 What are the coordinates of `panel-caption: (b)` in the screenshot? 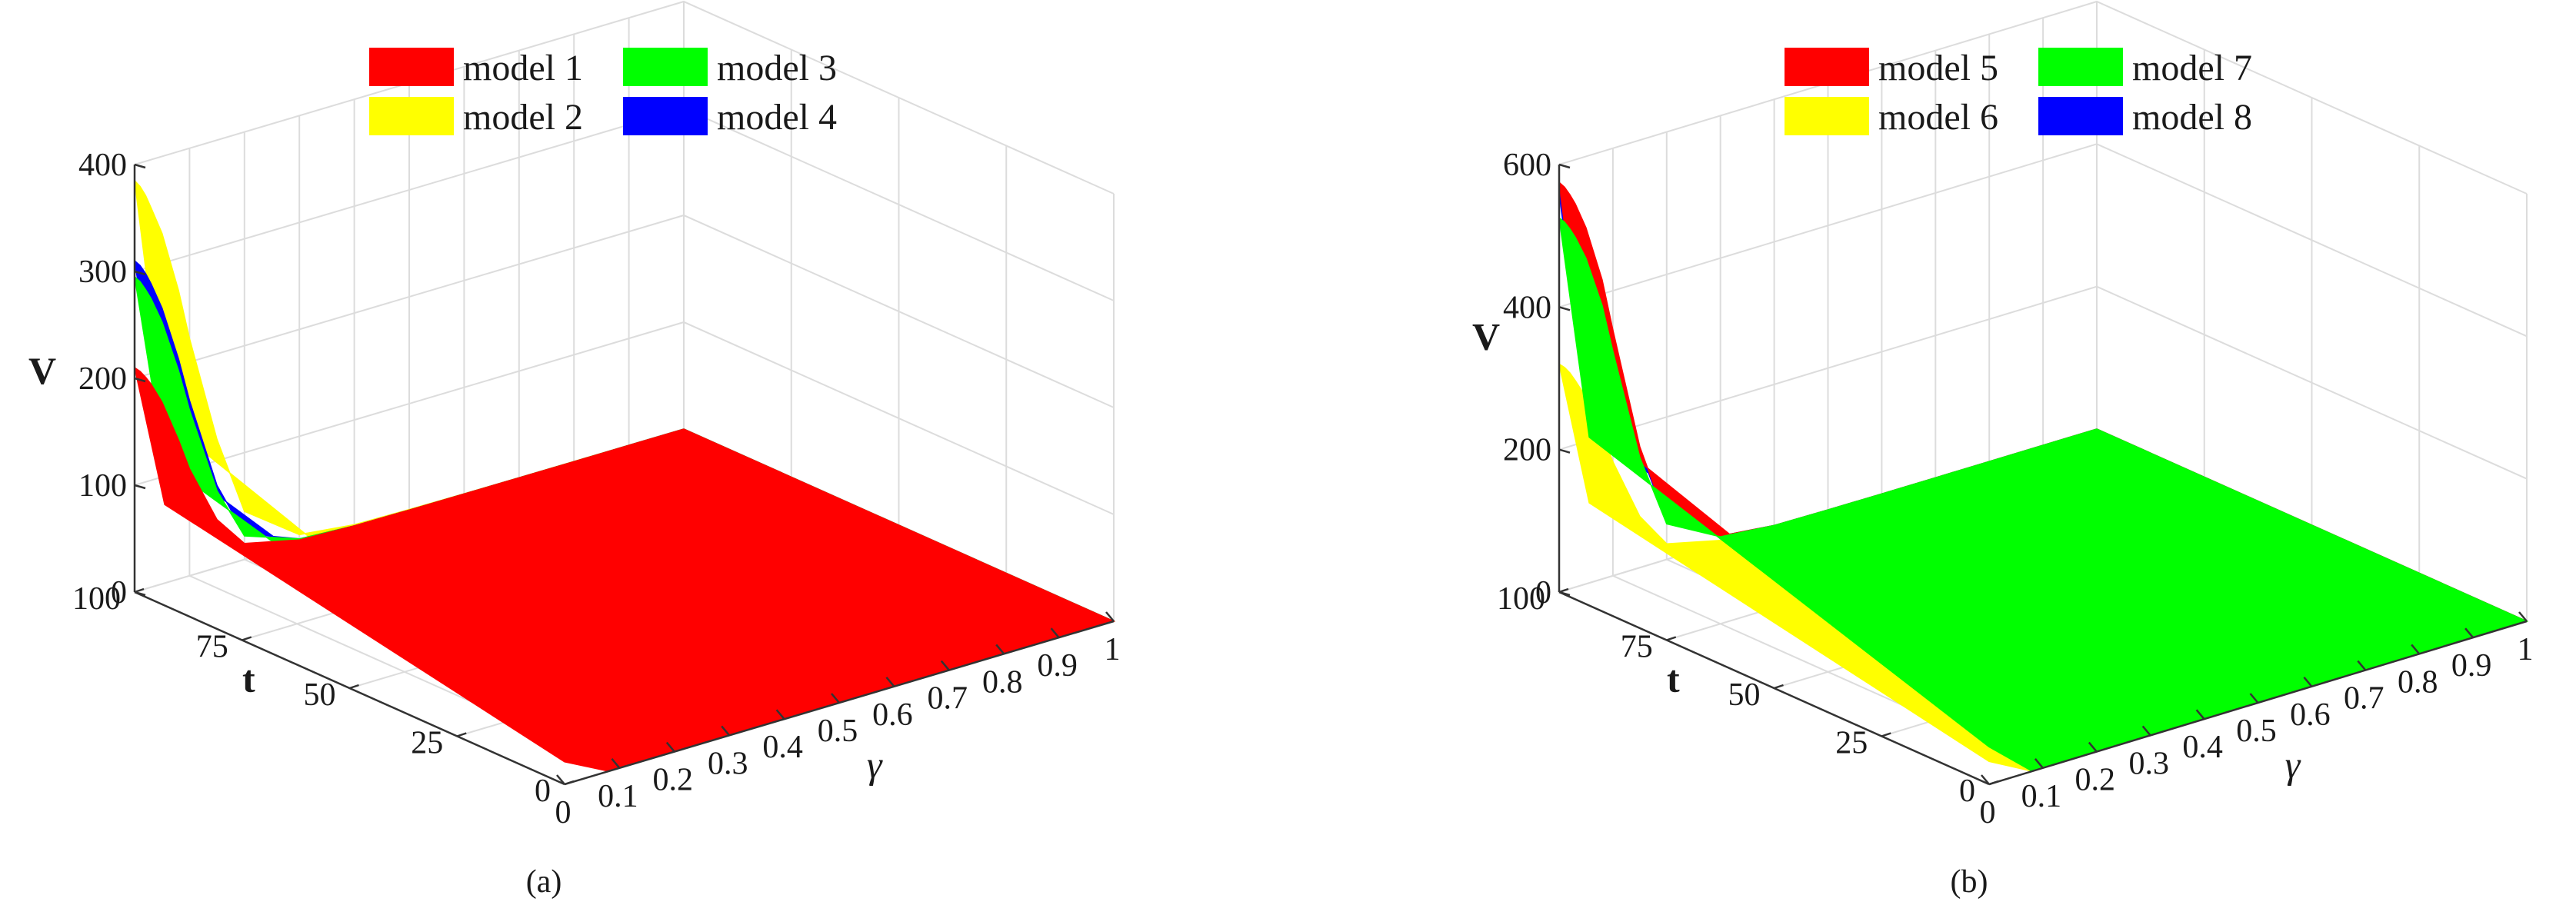 It's located at (1969, 882).